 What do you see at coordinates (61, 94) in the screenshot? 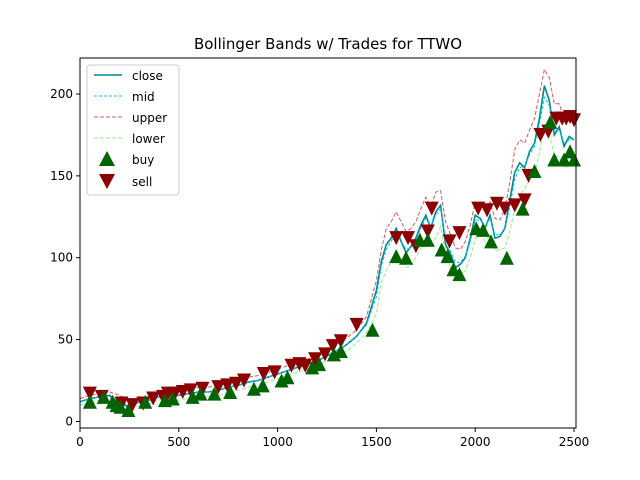
I see `y-tick-label: 200` at bounding box center [61, 94].